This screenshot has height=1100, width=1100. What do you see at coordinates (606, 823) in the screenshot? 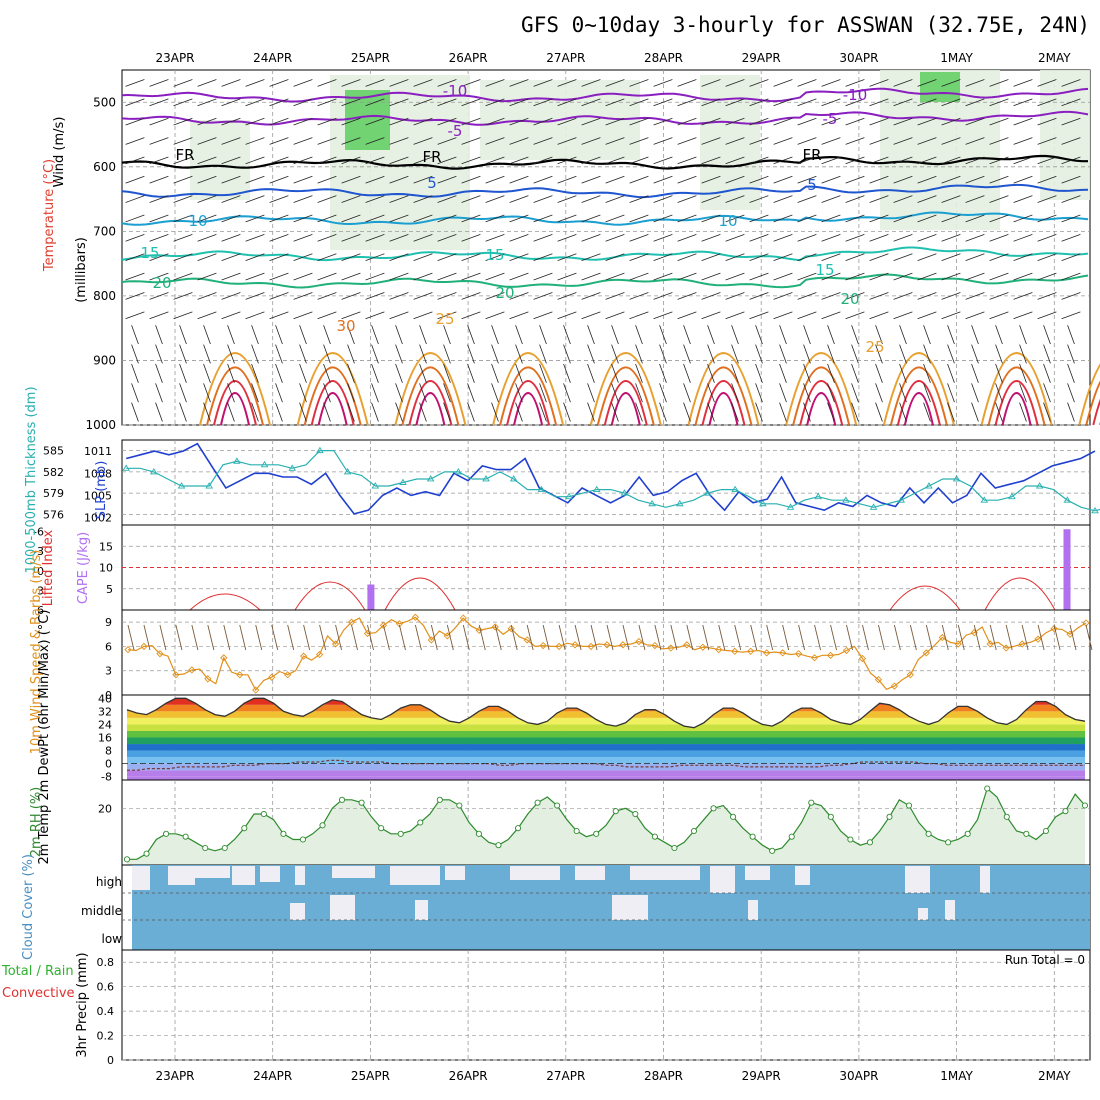
I see `rh2m-line` at bounding box center [606, 823].